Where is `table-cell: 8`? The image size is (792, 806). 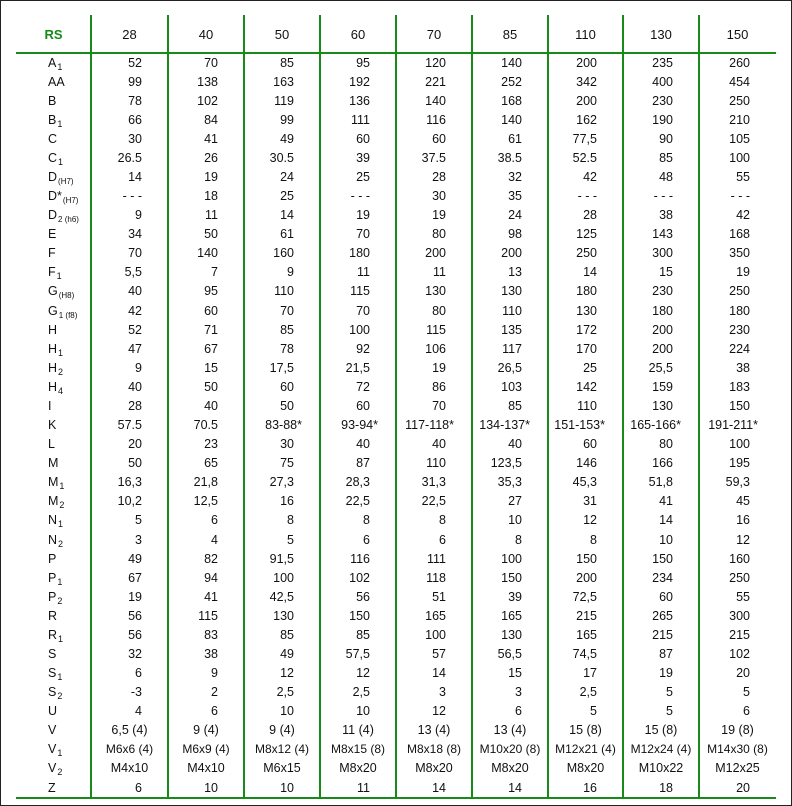 table-cell: 8 is located at coordinates (518, 539).